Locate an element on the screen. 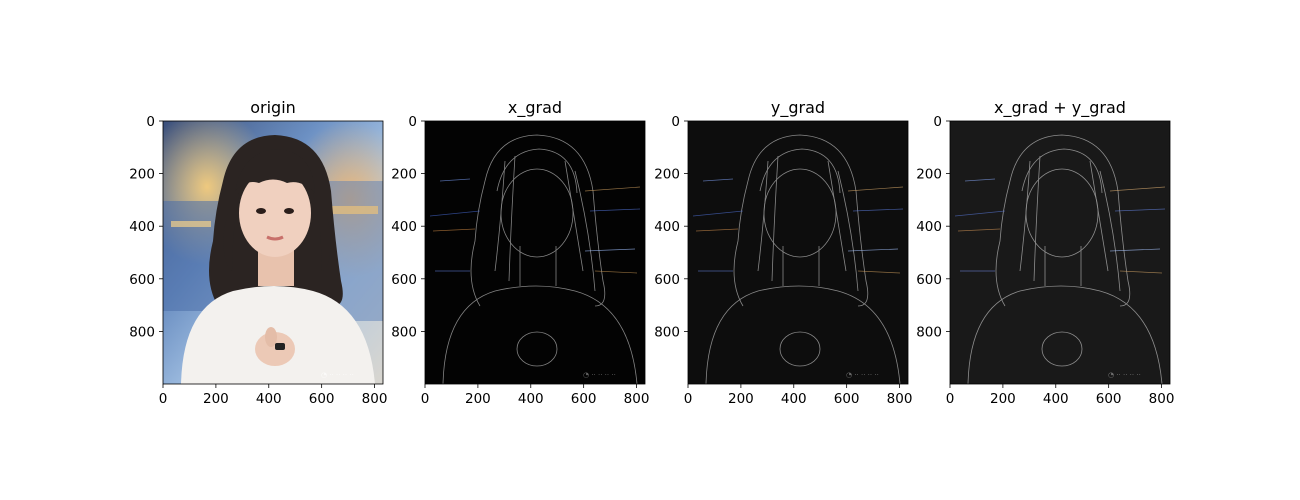  subplot-2: x_grad 0 200 400 600 800 0 200 400 600 800 is located at coordinates (520, 252).